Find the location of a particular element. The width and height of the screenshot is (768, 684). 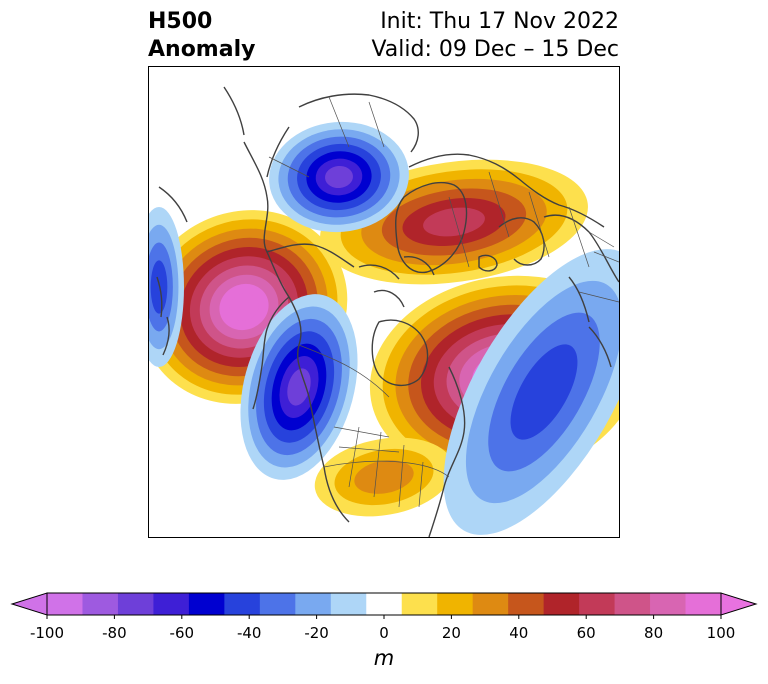

colorbar-tick-label: -80 is located at coordinates (114, 633).